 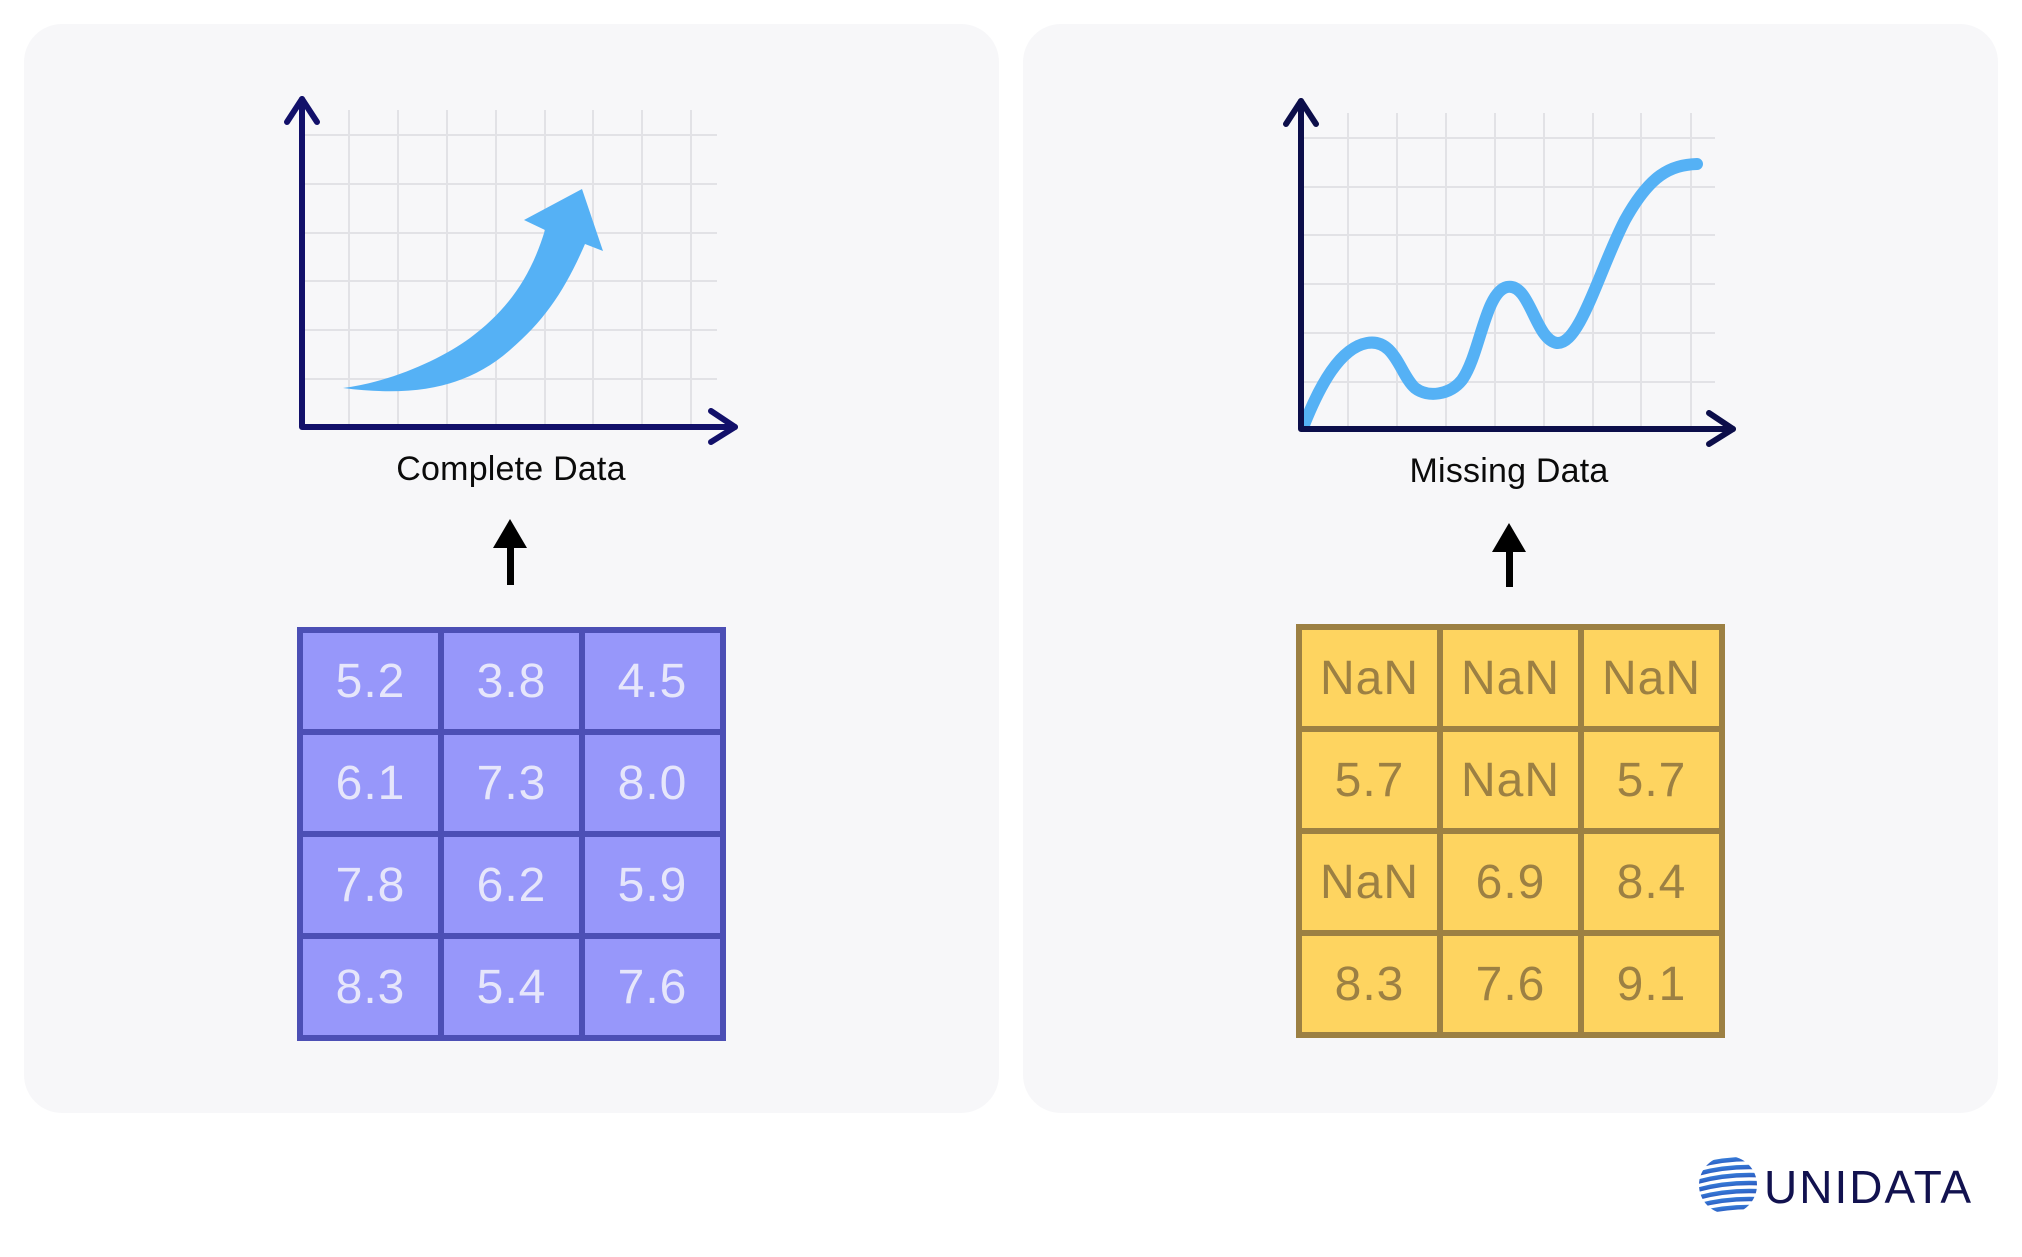 What do you see at coordinates (511, 469) in the screenshot?
I see `complete-data-label: Complete Data` at bounding box center [511, 469].